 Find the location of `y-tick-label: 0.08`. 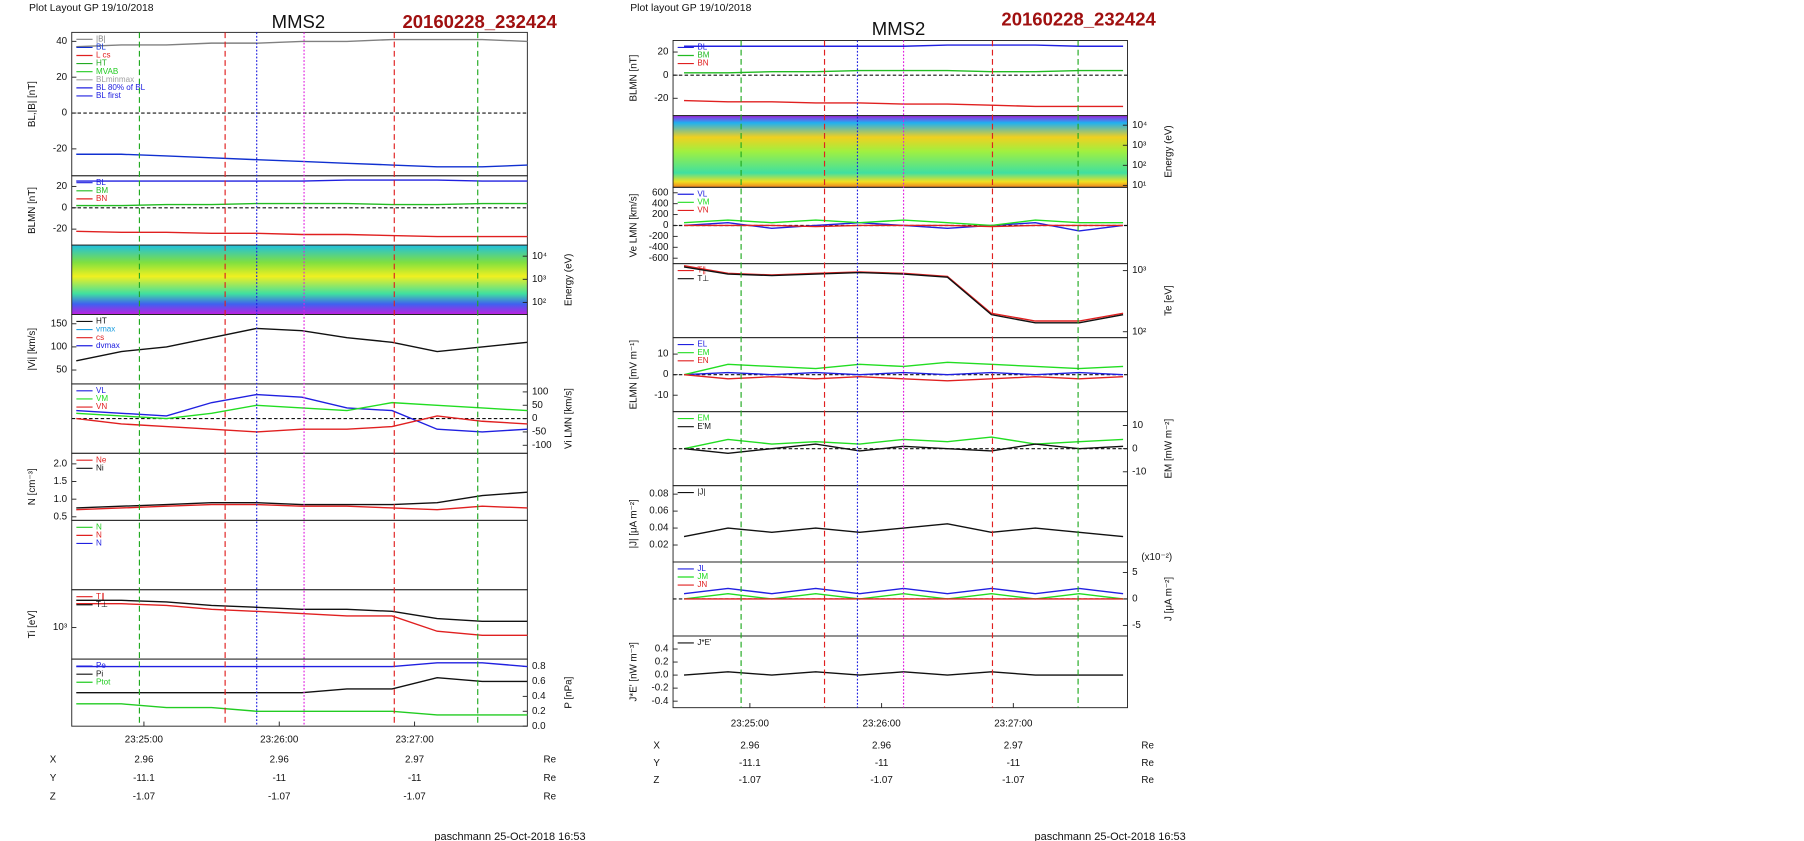

y-tick-label: 0.08 is located at coordinates (659, 494).